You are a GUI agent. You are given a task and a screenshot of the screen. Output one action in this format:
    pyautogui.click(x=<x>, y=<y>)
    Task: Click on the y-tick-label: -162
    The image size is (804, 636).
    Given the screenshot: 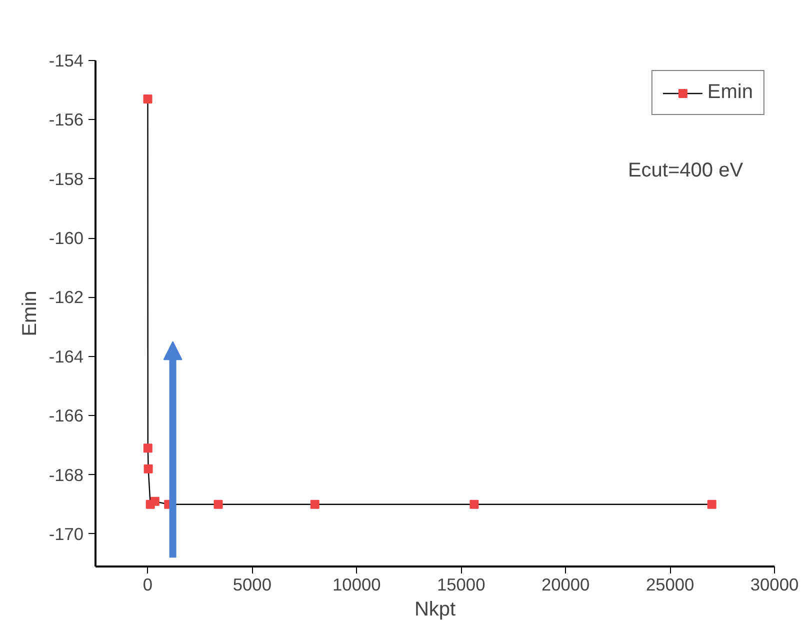 What is the action you would take?
    pyautogui.click(x=66, y=297)
    